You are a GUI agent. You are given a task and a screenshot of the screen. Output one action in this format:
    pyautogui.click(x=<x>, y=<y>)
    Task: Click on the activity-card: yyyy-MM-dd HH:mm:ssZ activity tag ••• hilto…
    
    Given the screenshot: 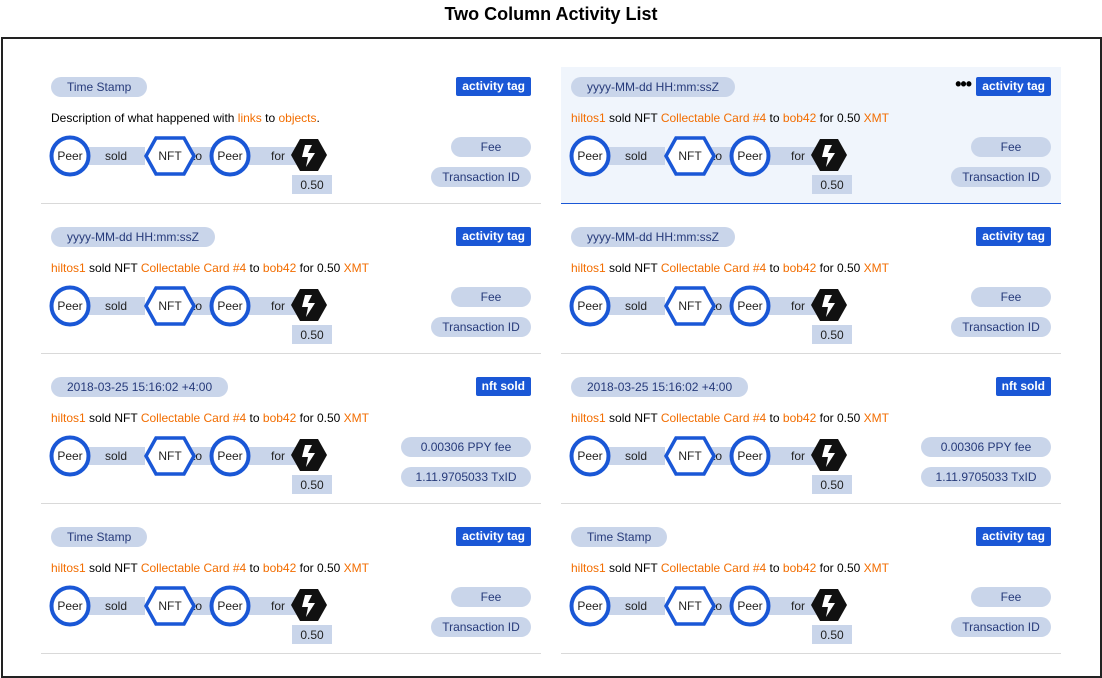 What is the action you would take?
    pyautogui.click(x=811, y=135)
    